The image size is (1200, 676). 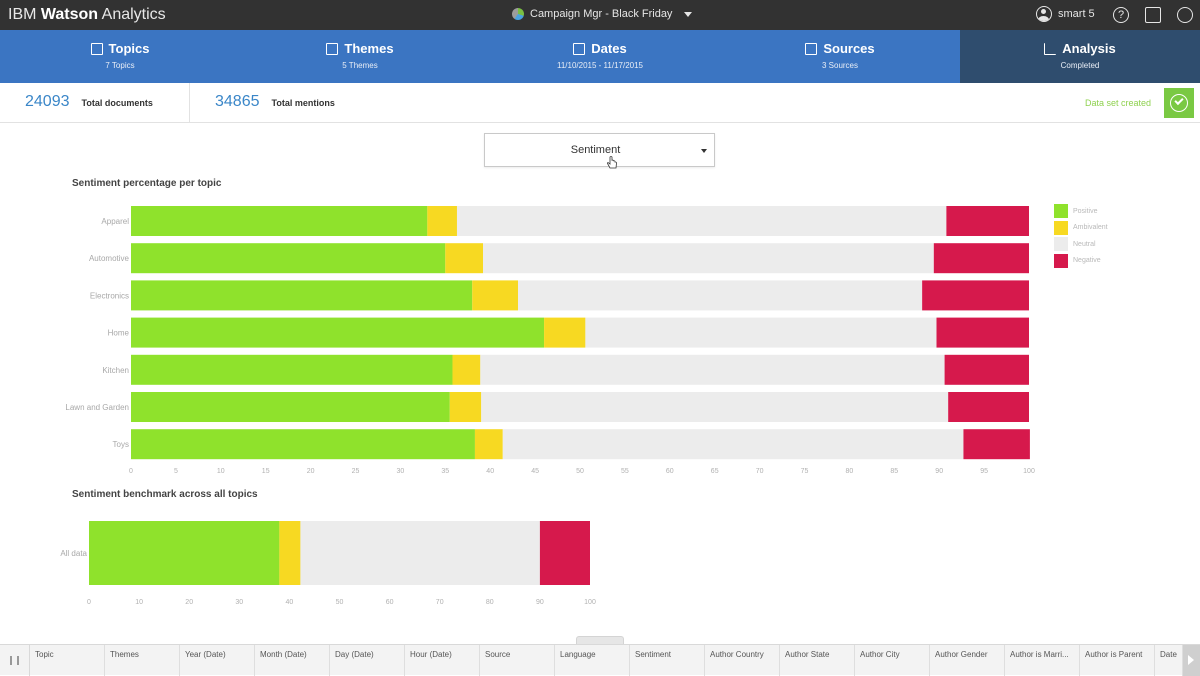 I want to click on bar-ambivalent-lawn-and-garden, so click(x=465, y=407).